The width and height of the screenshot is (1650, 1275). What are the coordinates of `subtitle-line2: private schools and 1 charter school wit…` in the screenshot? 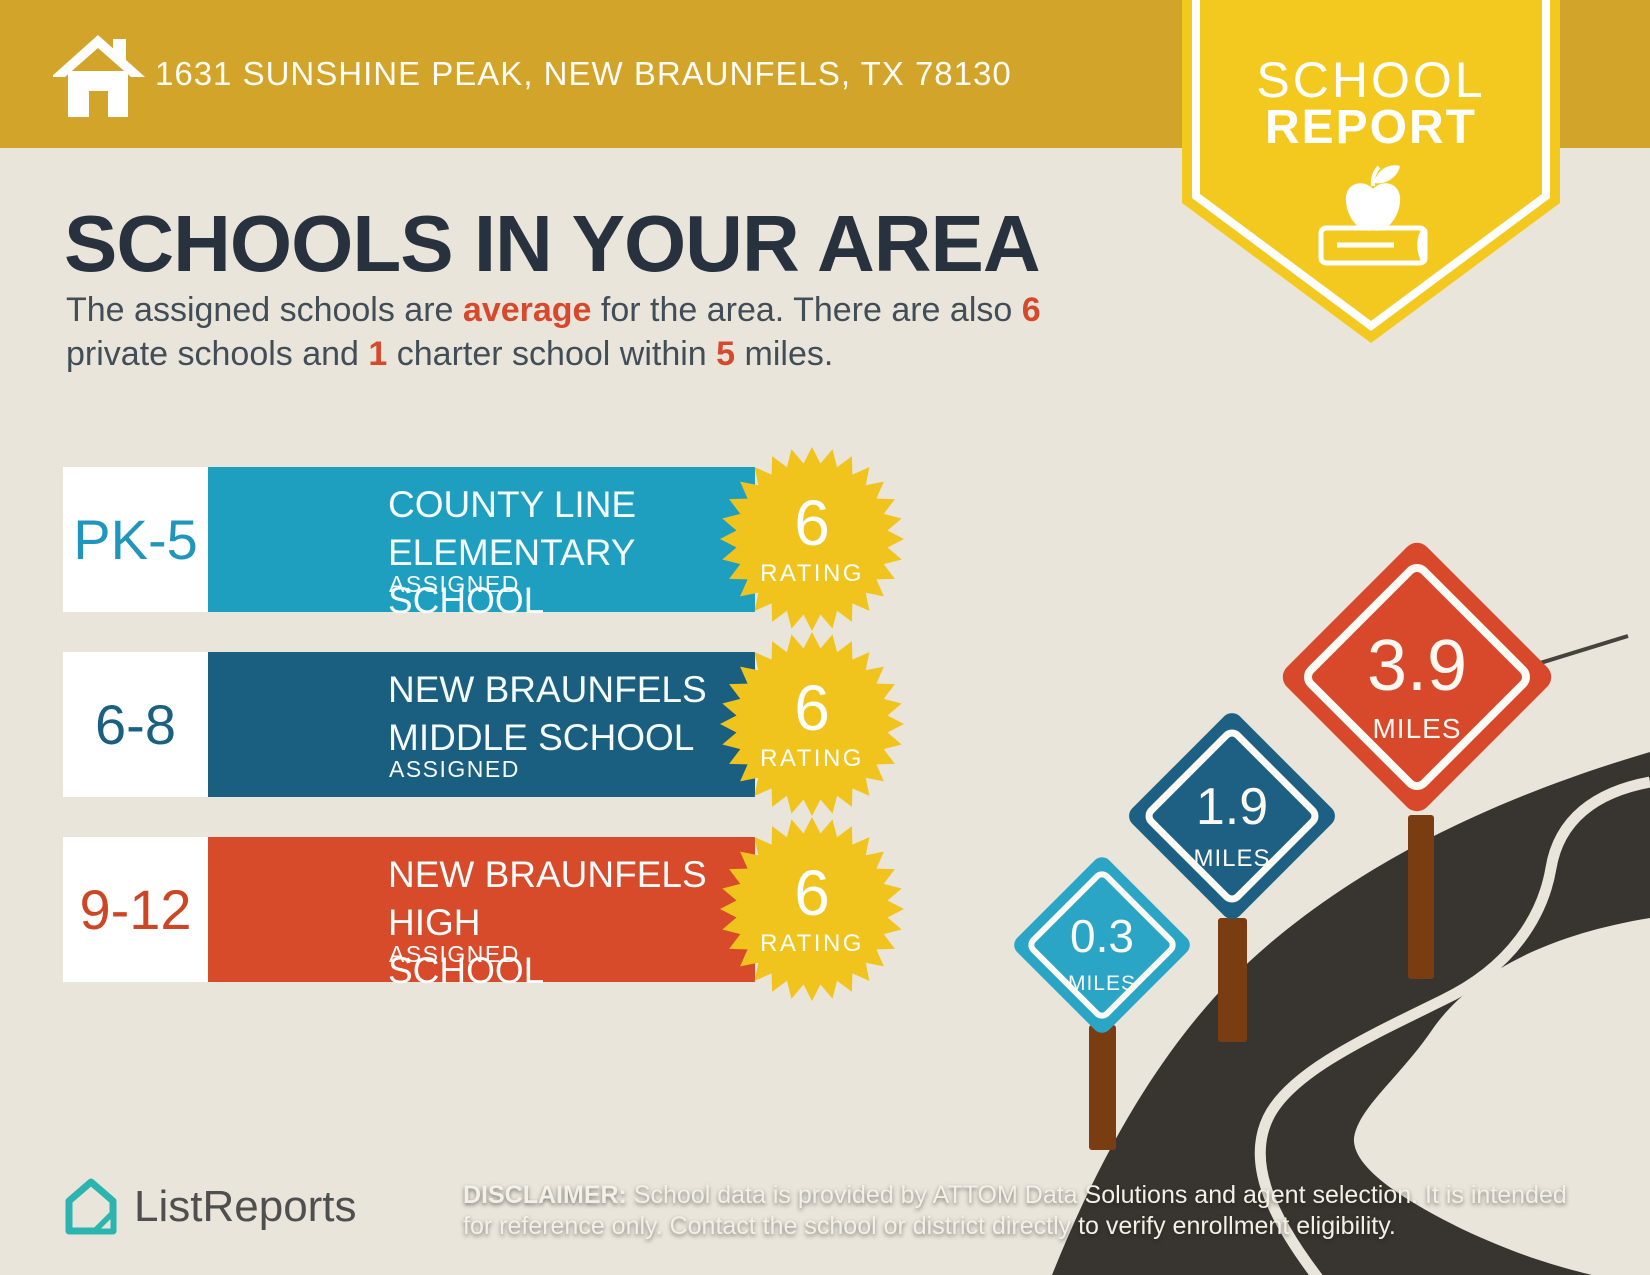 It's located at (450, 354).